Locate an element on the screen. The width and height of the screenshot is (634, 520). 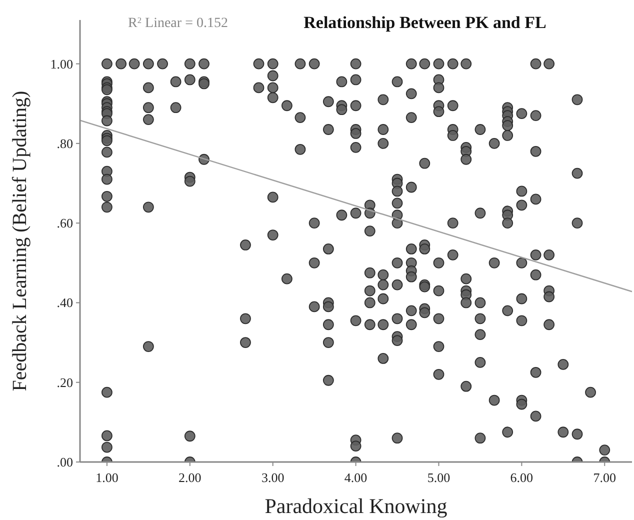
y-tick-label: .60 is located at coordinates (64, 223).